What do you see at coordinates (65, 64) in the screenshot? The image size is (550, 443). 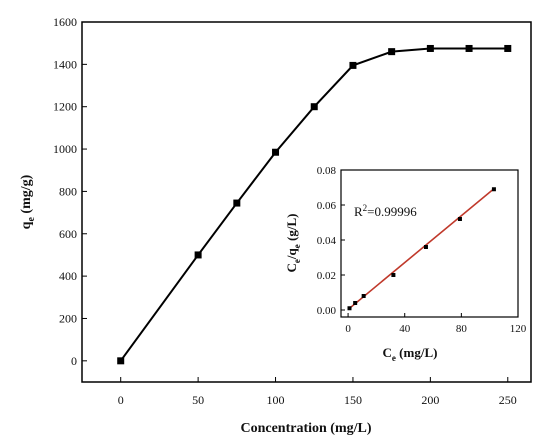 I see `y-tick-label: 1400` at bounding box center [65, 64].